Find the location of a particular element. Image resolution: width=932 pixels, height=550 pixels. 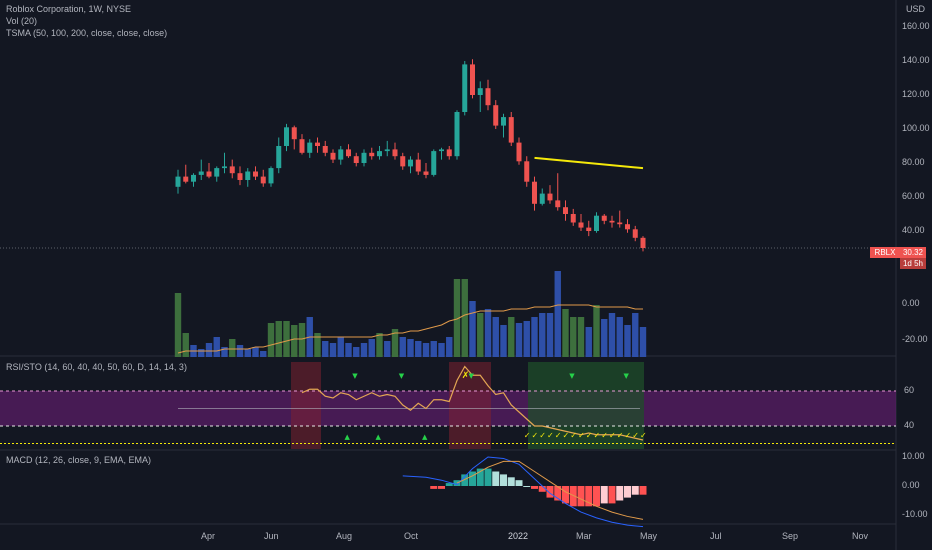

signal-line is located at coordinates (550, 490).